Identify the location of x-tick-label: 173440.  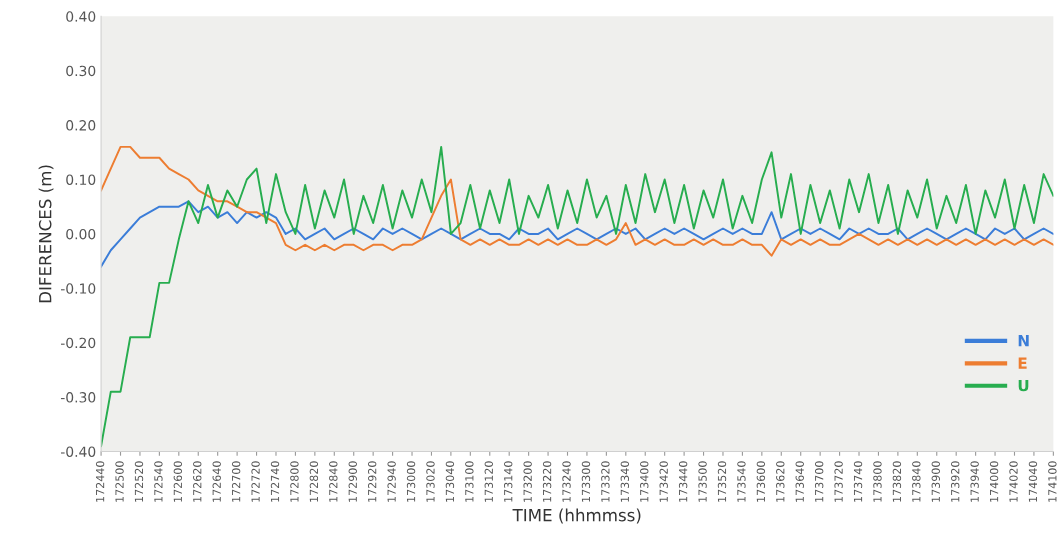
(683, 481).